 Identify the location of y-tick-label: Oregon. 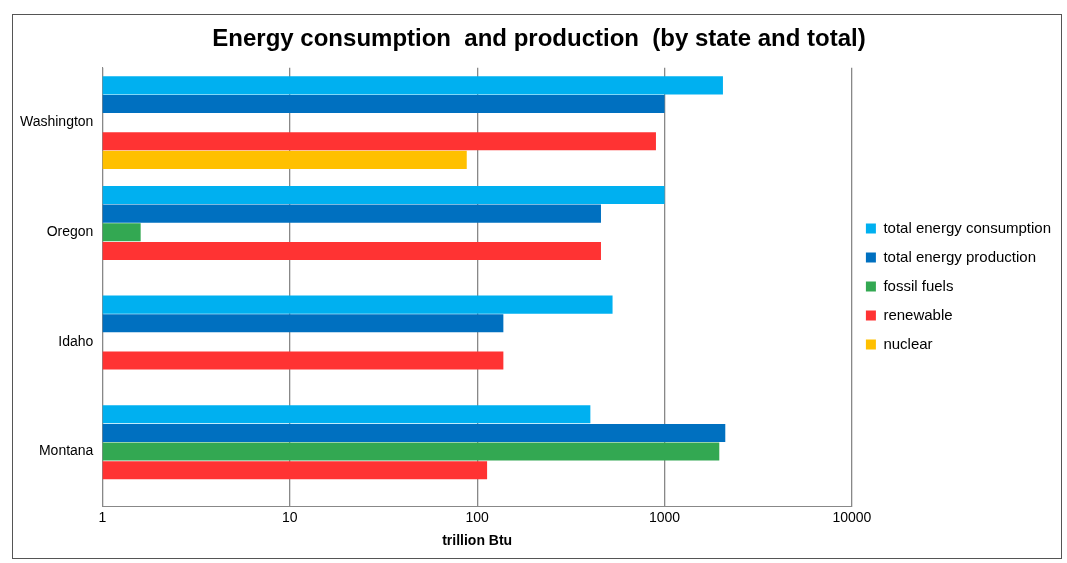
(70, 231).